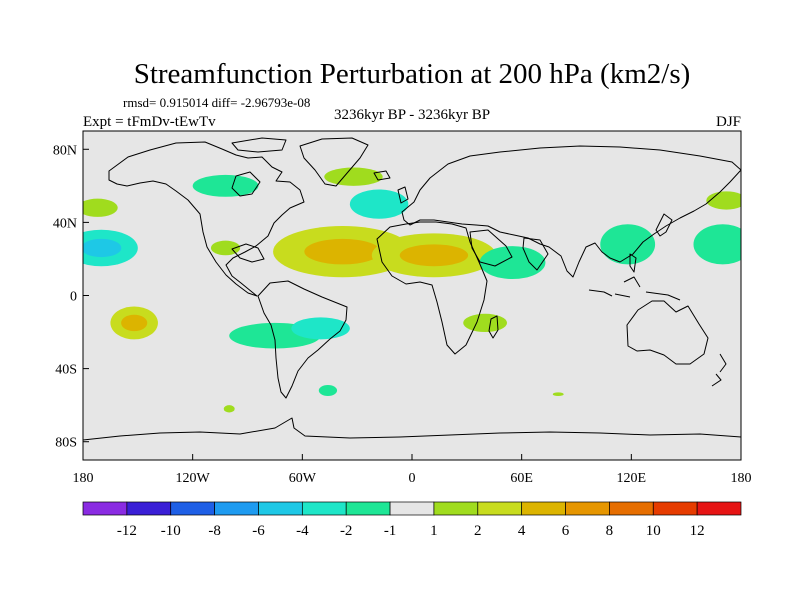 The image size is (800, 600). I want to click on coast-india, so click(535, 254).